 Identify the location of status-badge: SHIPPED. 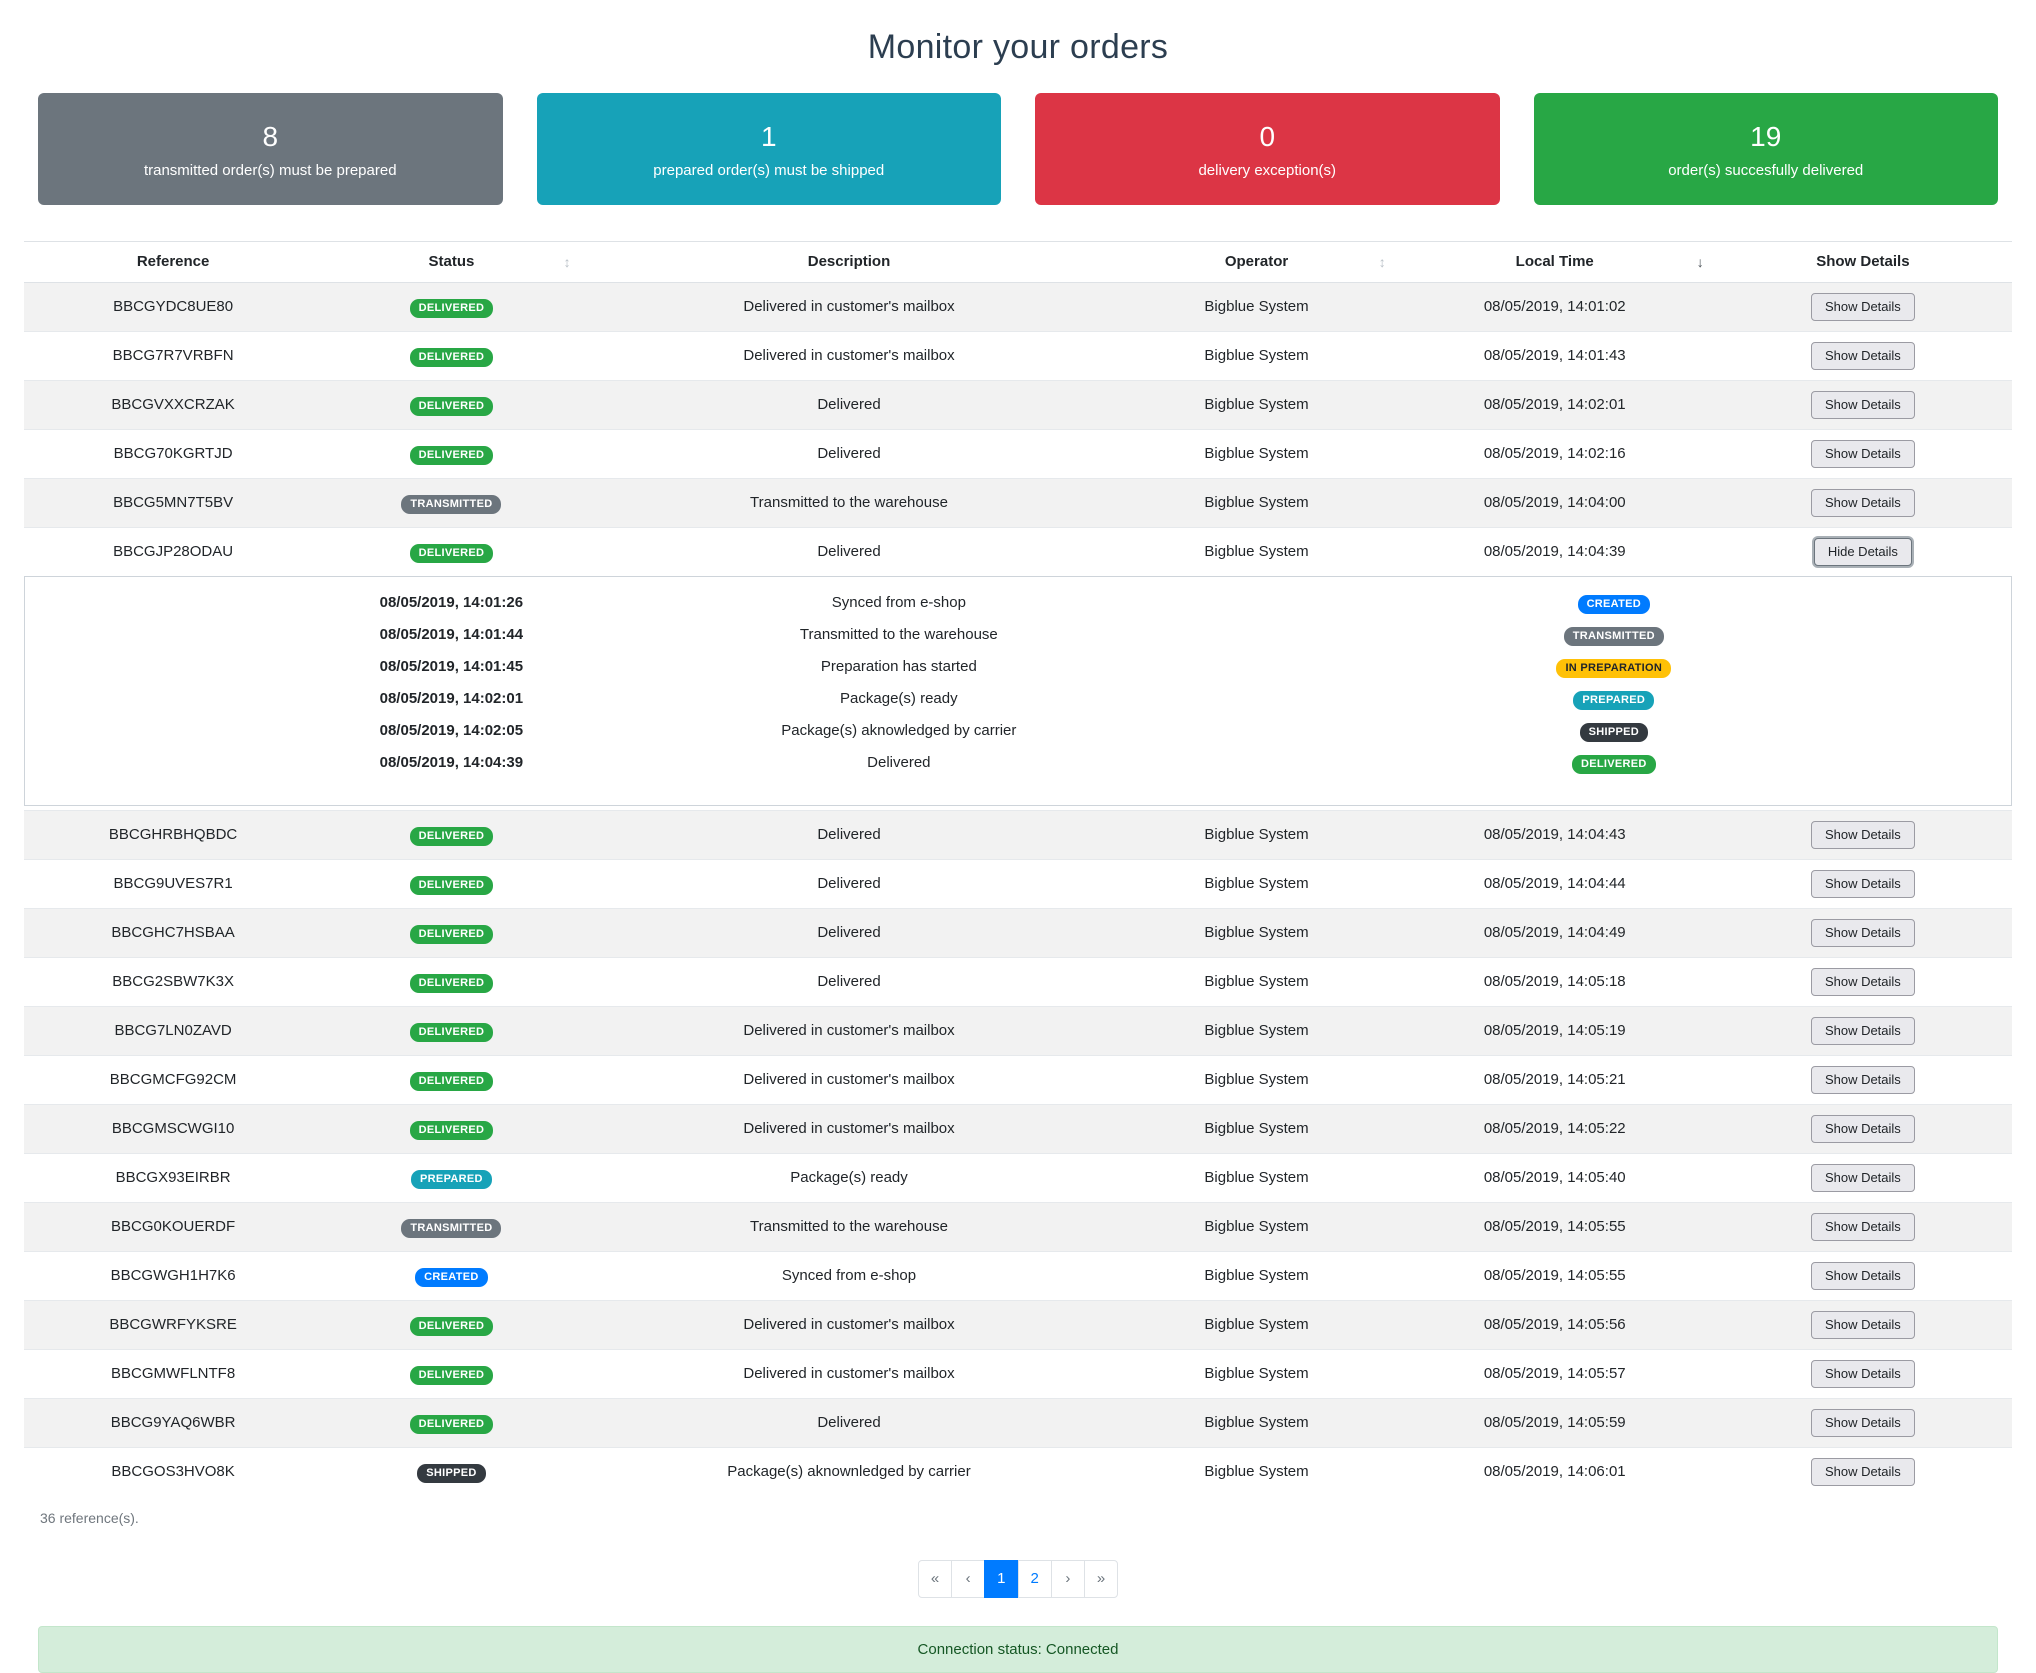
(451, 1473).